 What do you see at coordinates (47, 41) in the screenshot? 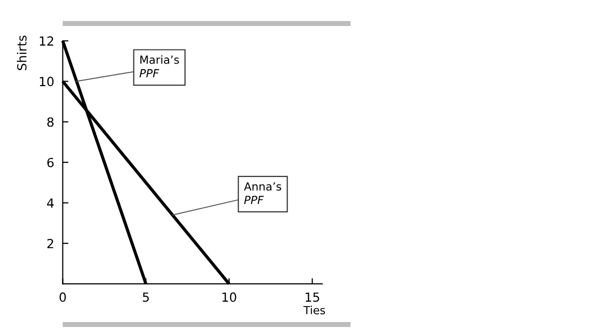
I see `y-tick-label: 12` at bounding box center [47, 41].